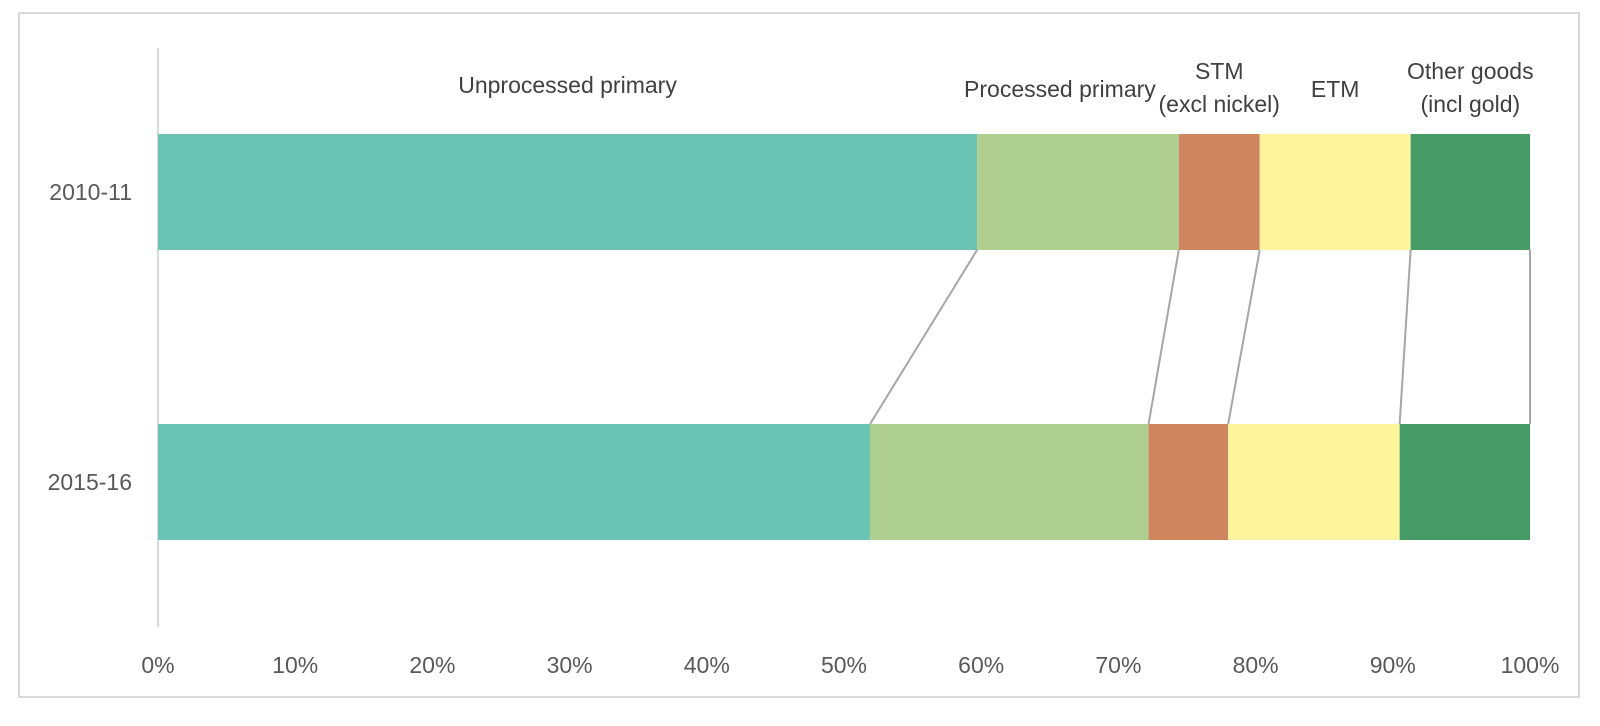 The height and width of the screenshot is (726, 1600). Describe the element at coordinates (1256, 665) in the screenshot. I see `x-tick-label-8: 80%` at that location.